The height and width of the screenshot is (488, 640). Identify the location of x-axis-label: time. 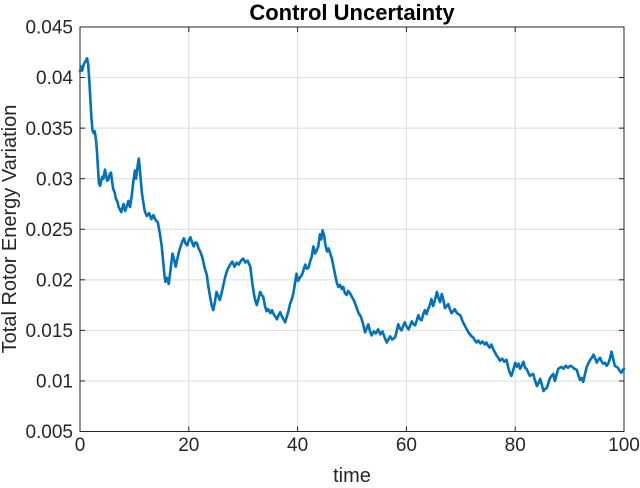
(352, 476).